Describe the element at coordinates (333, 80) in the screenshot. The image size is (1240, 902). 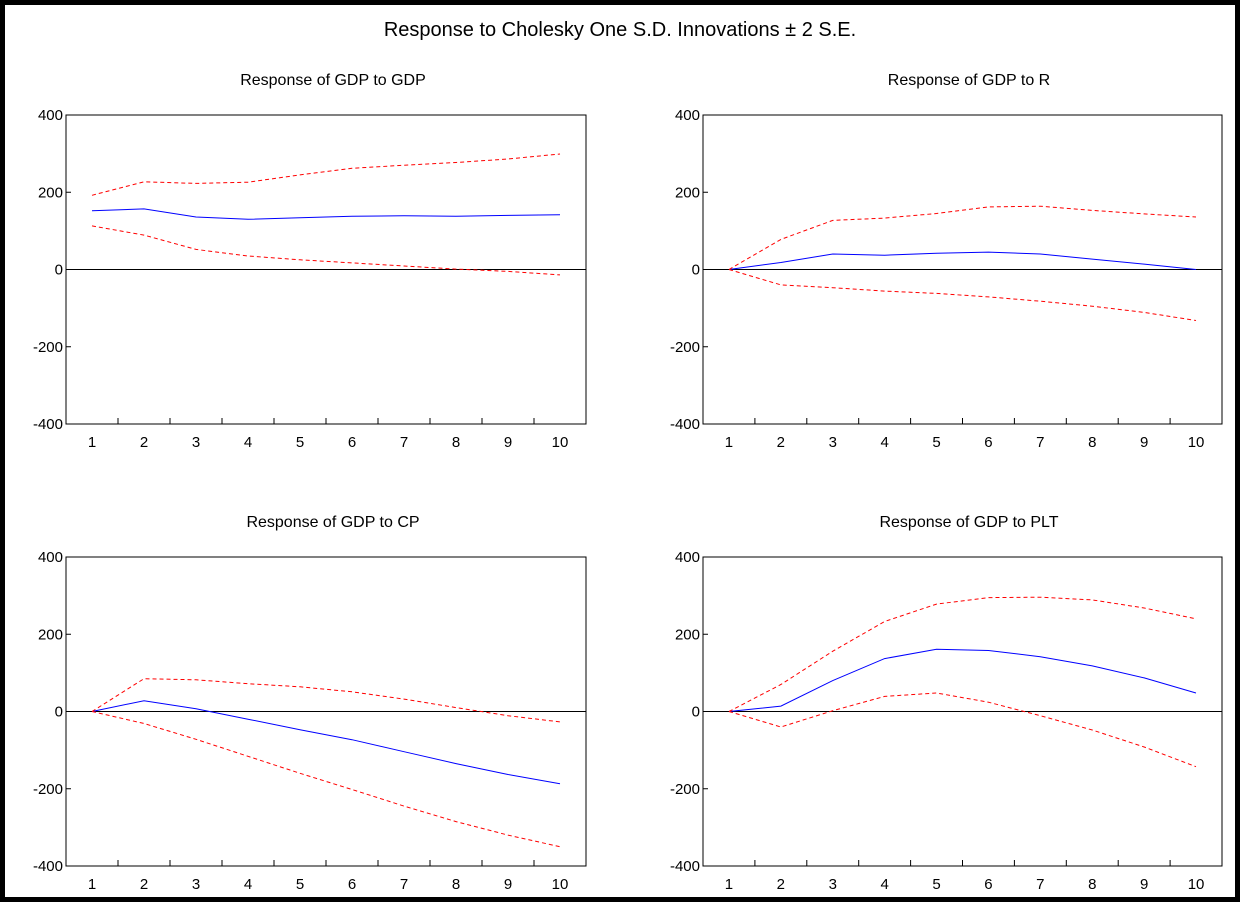
I see `panel-title-gdp-gdp: Response of GDP to GDP` at that location.